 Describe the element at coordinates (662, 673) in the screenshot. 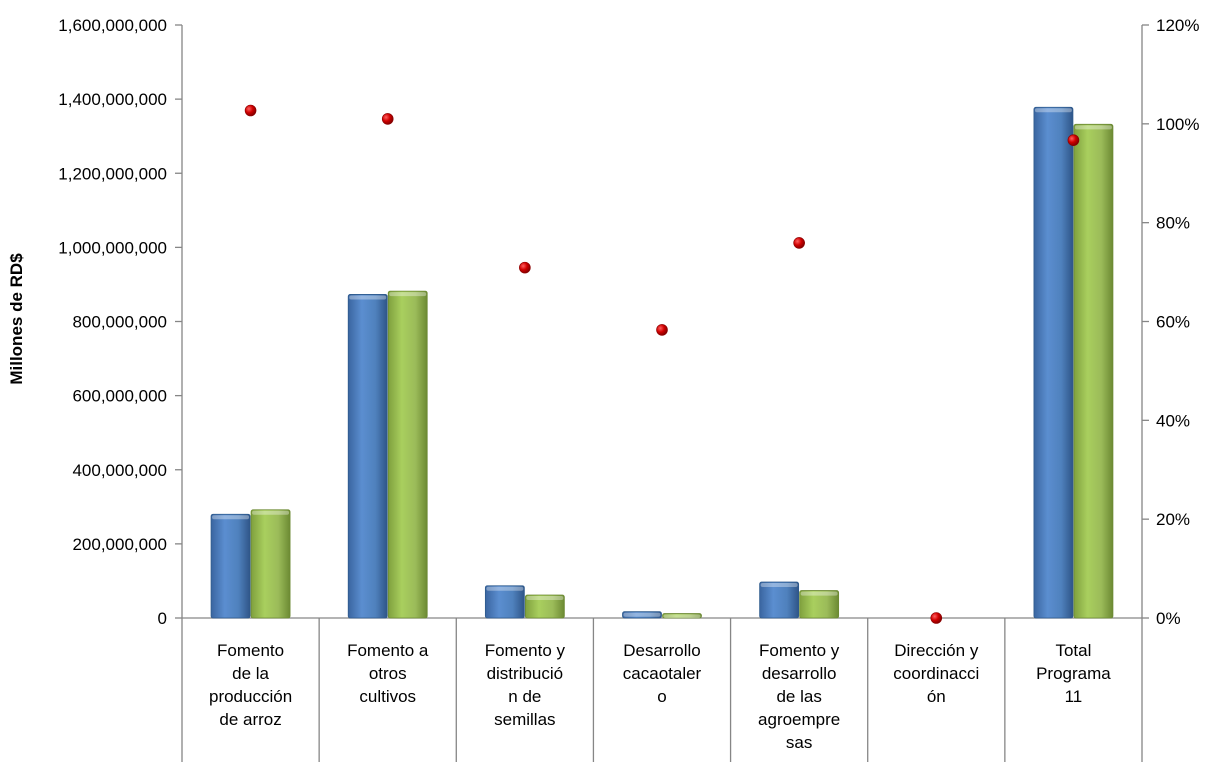

I see `x-category-label: Desarrollo cacaotaler o` at that location.